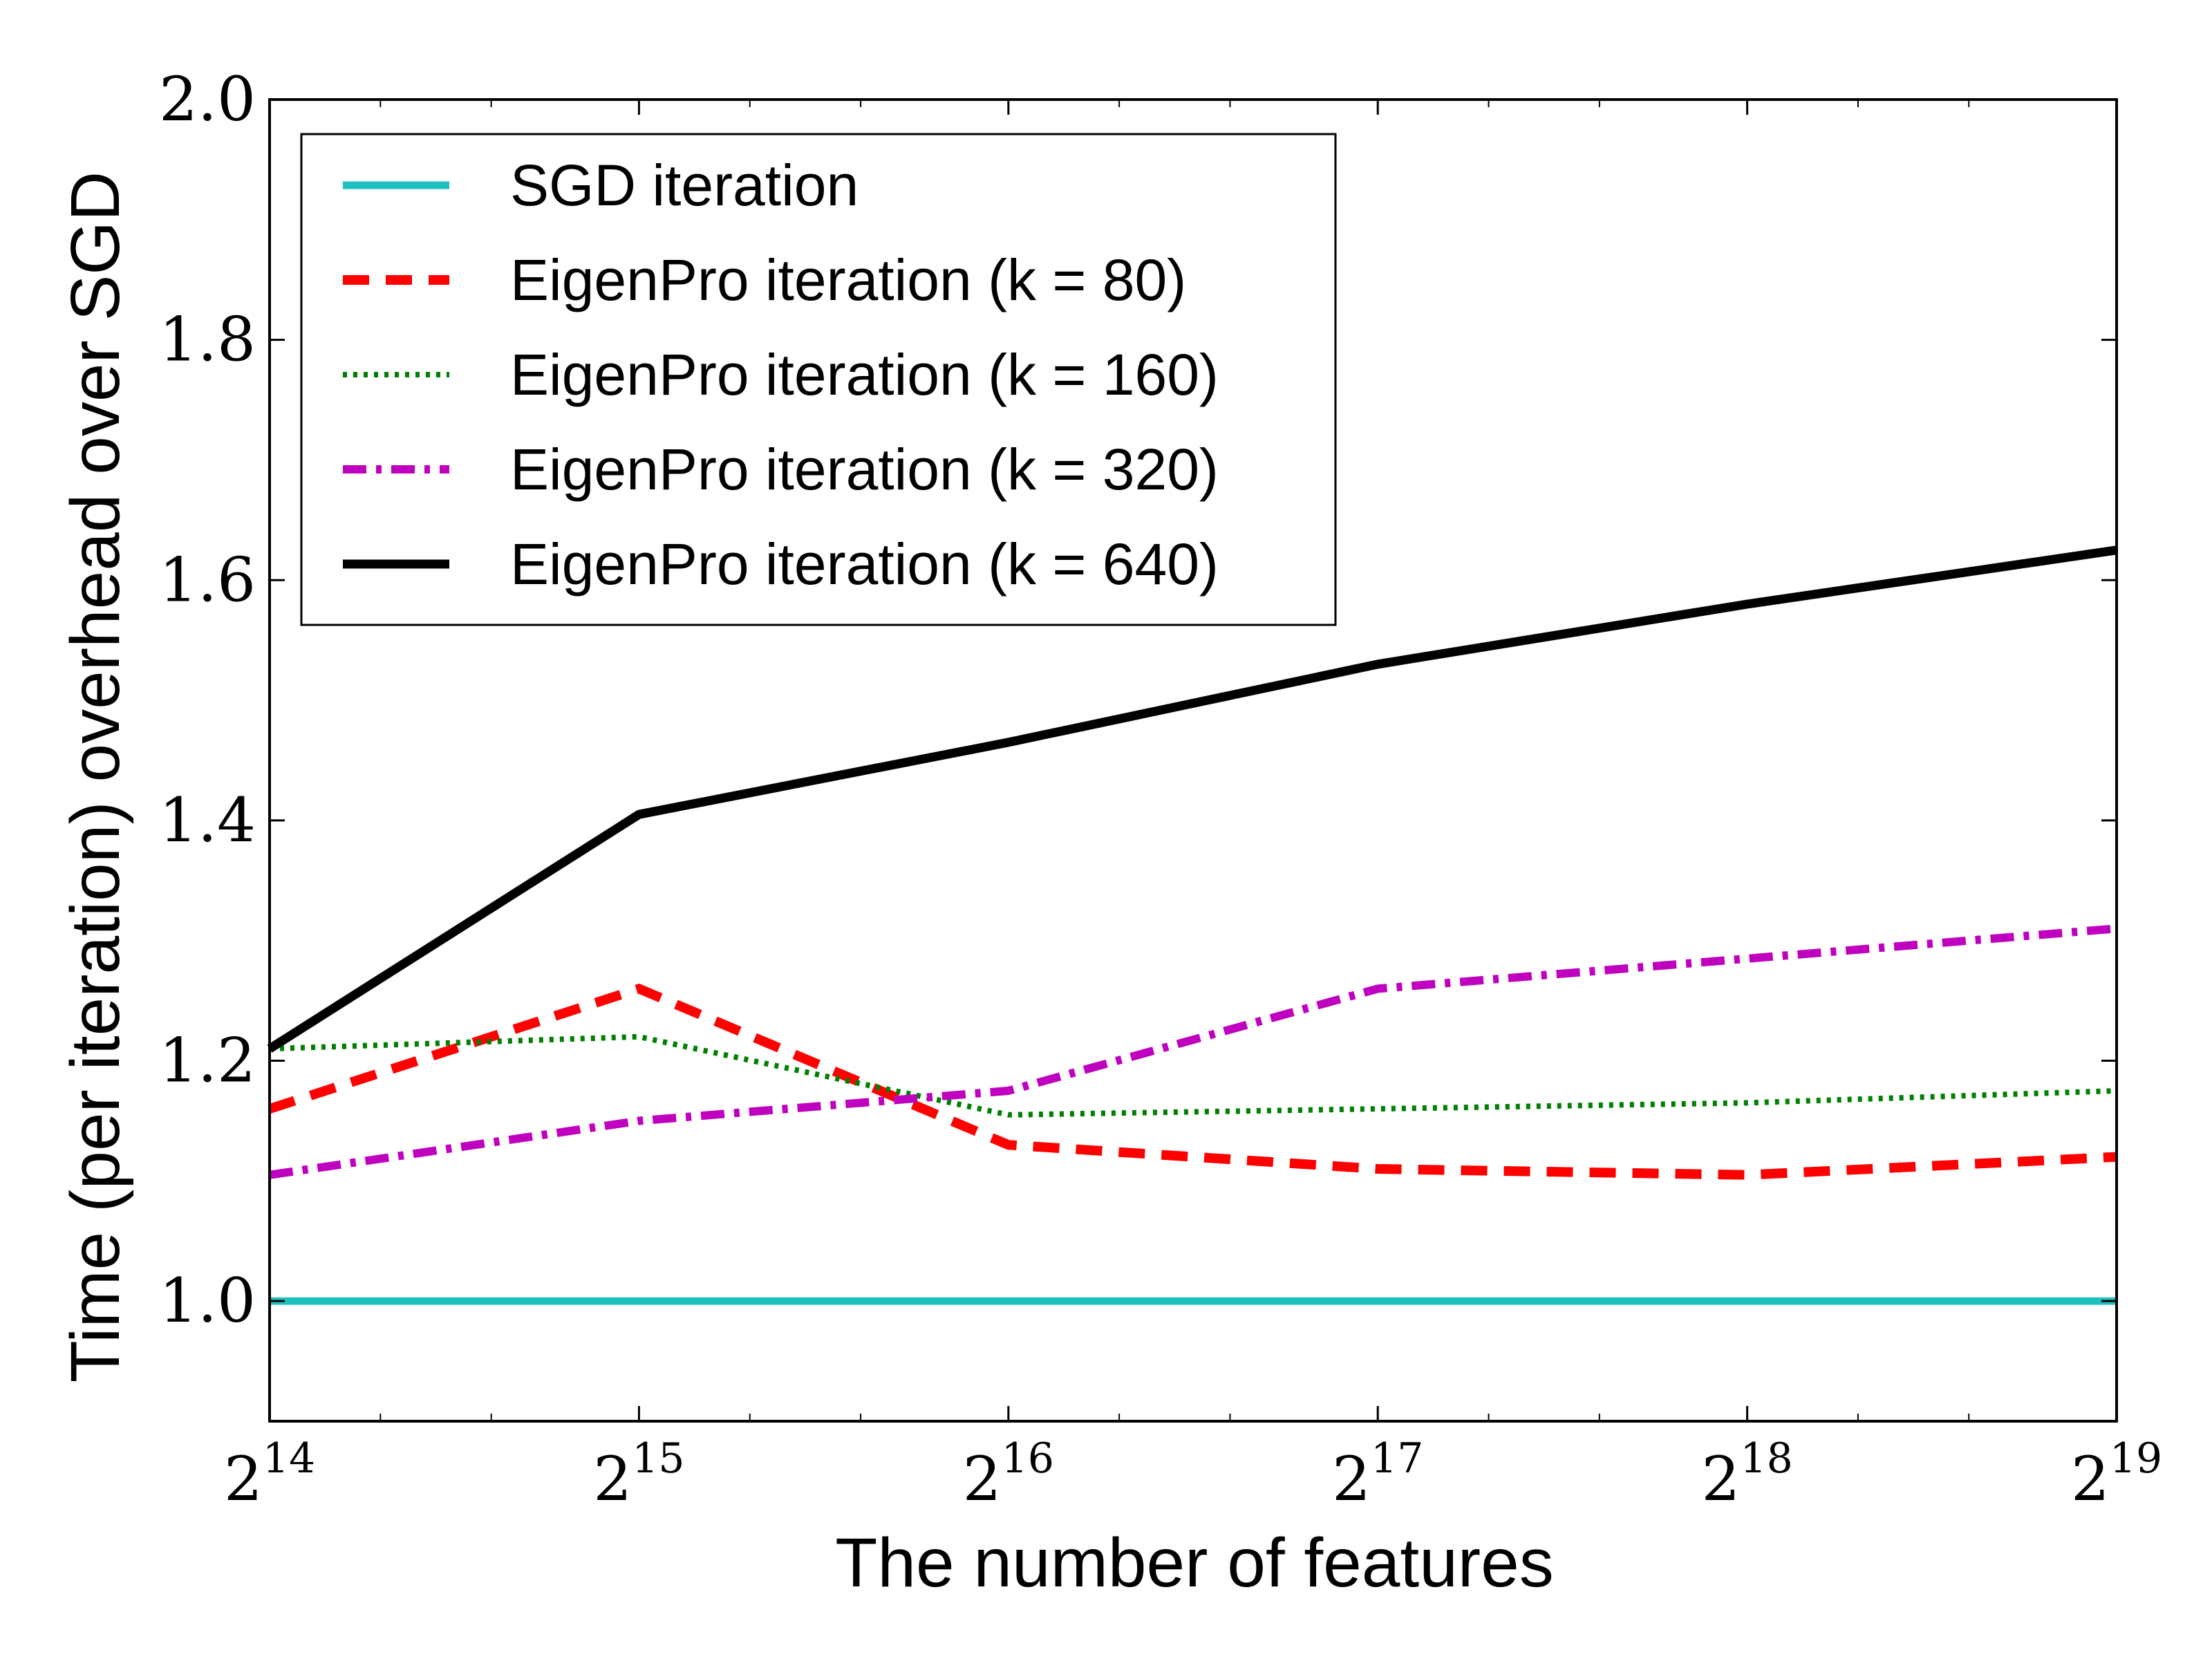 The height and width of the screenshot is (1659, 2212). What do you see at coordinates (848, 279) in the screenshot?
I see `legend-label-1: EigenPro iteration (k = 80)` at bounding box center [848, 279].